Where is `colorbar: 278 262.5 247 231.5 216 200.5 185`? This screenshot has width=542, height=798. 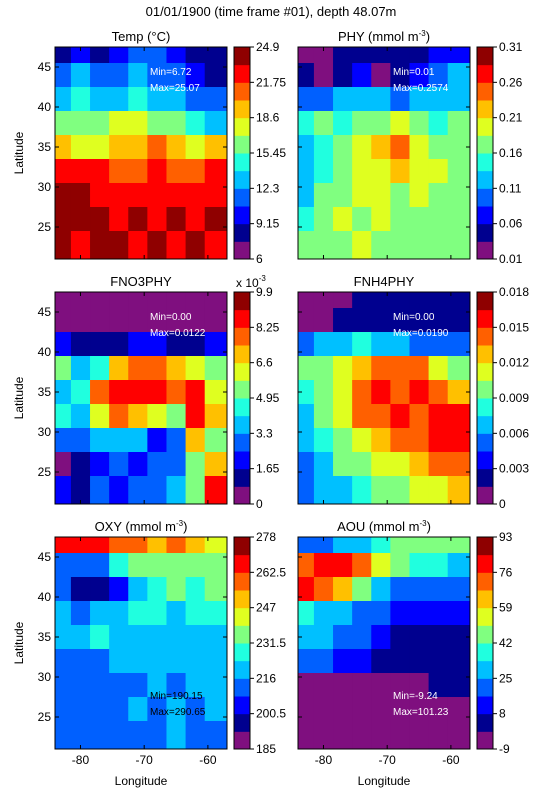
colorbar: 278 262.5 247 231.5 216 200.5 185 is located at coordinates (259, 643).